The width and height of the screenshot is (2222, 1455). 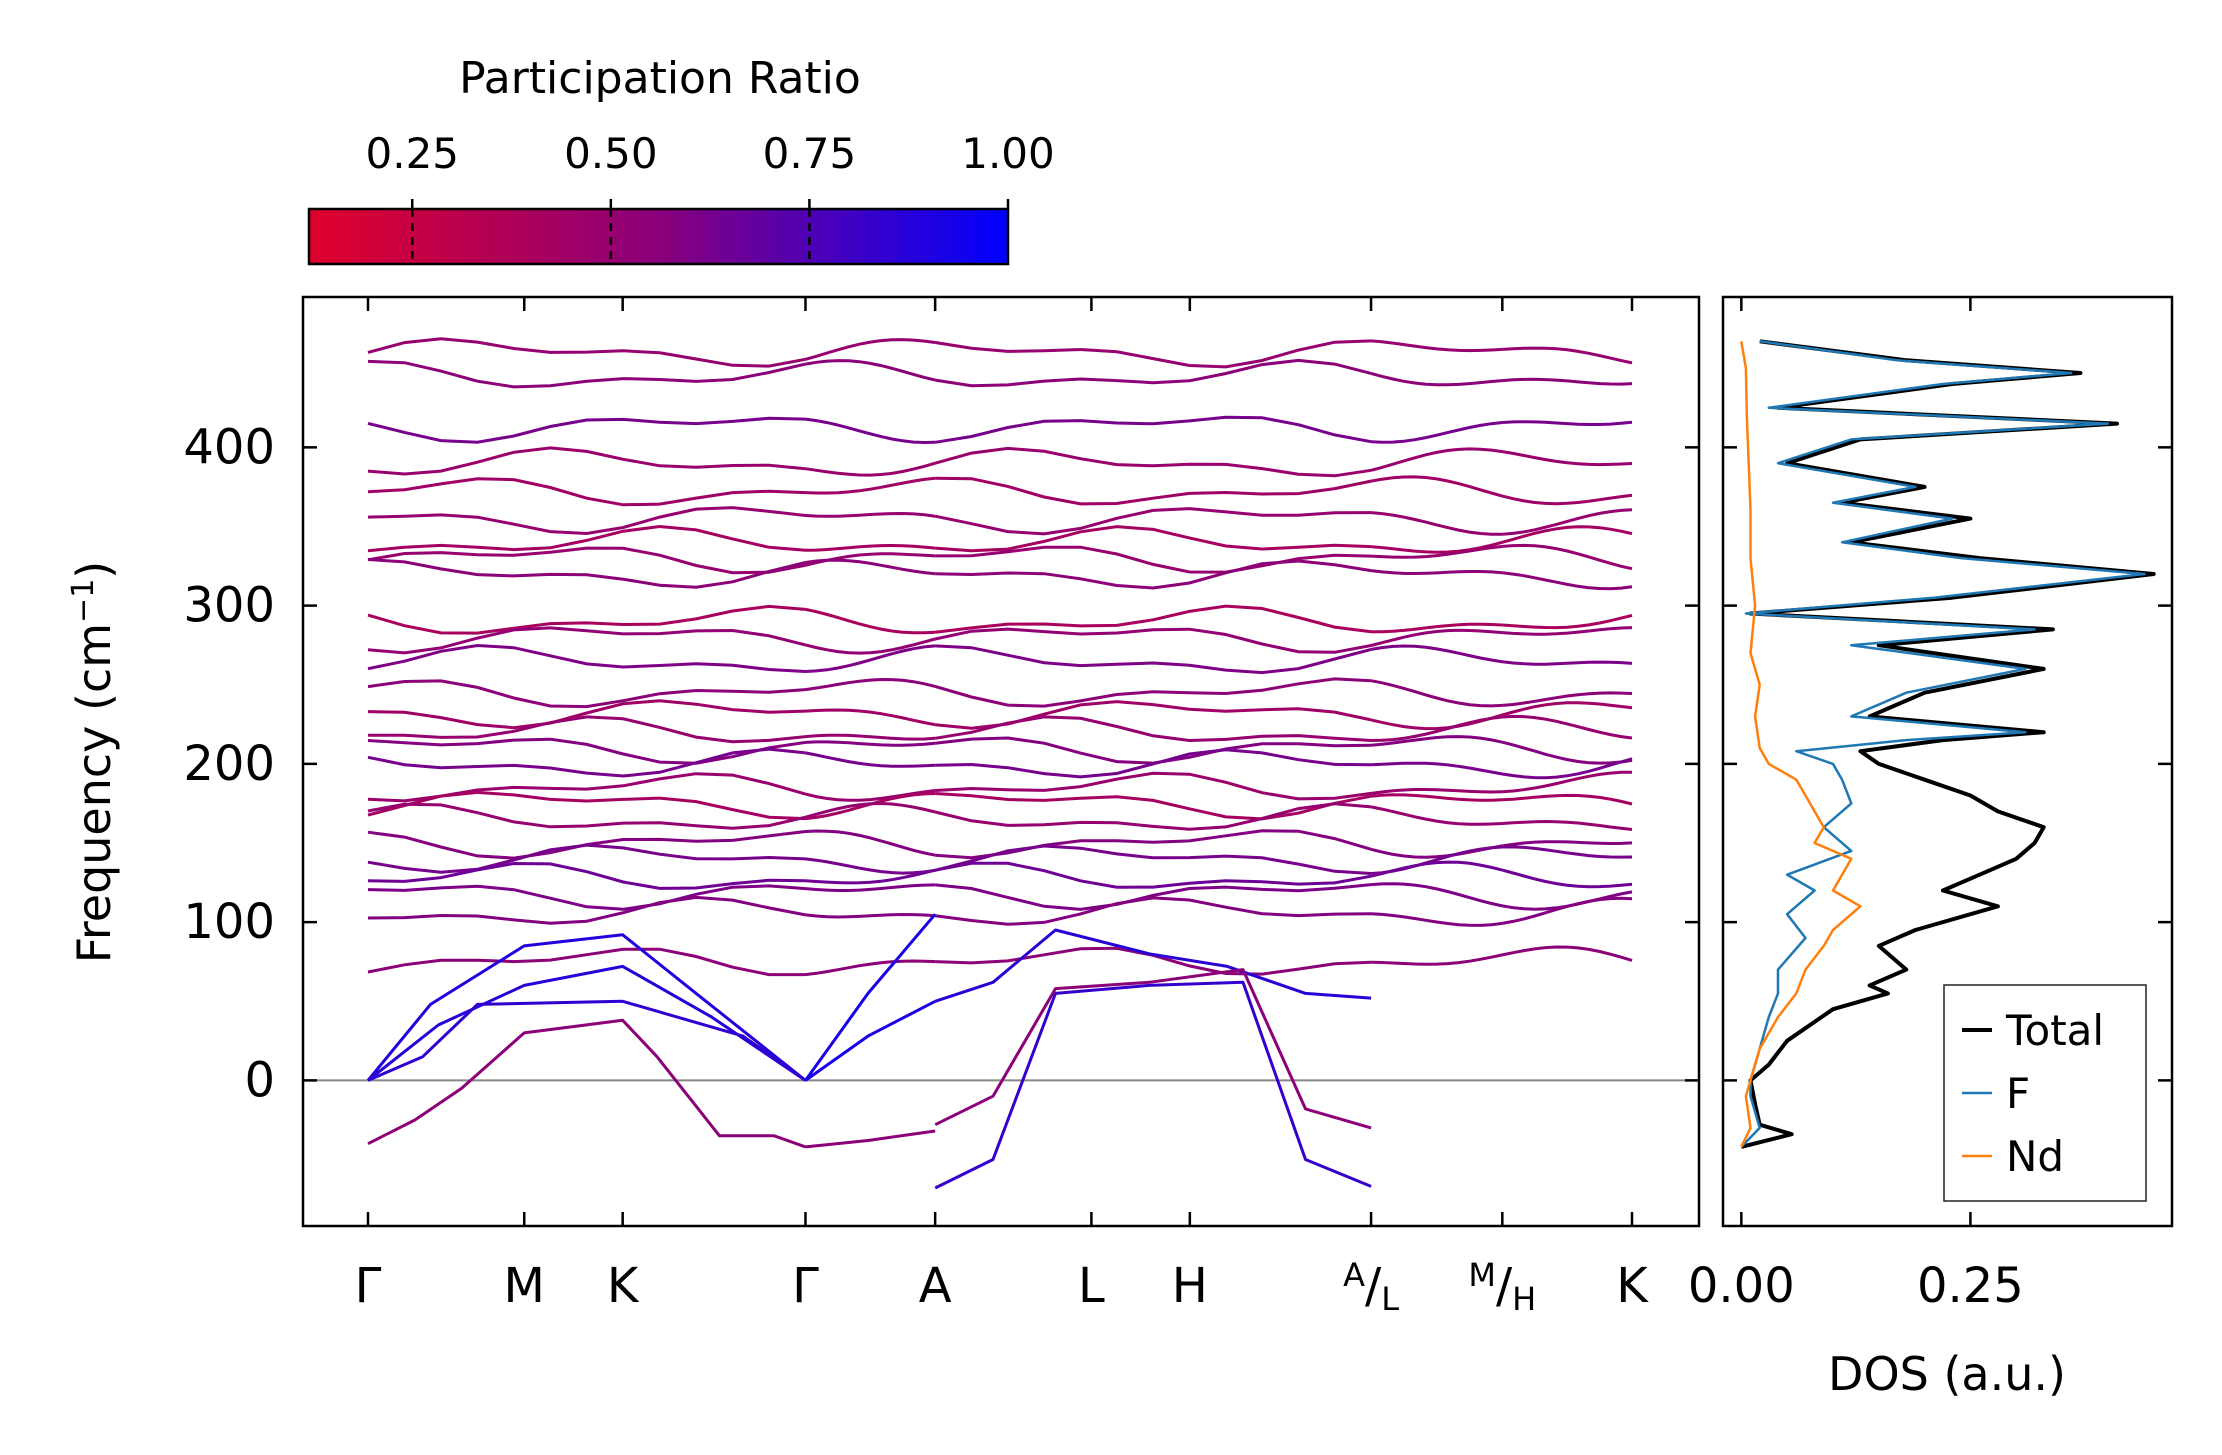 What do you see at coordinates (524, 1286) in the screenshot?
I see `k-point-label: M` at bounding box center [524, 1286].